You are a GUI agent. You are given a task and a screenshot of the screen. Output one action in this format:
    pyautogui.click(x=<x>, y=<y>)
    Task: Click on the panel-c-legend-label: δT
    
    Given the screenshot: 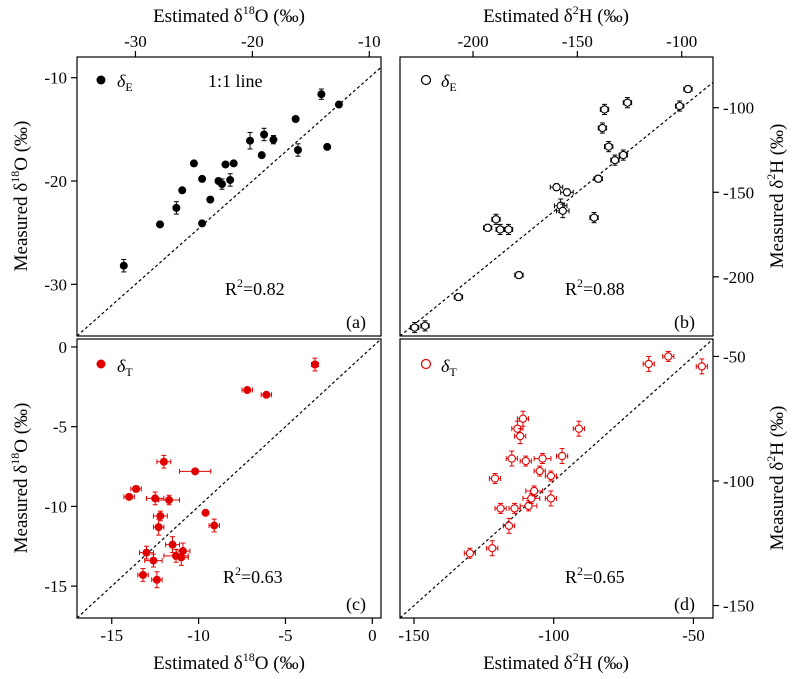 What is the action you would take?
    pyautogui.click(x=125, y=367)
    